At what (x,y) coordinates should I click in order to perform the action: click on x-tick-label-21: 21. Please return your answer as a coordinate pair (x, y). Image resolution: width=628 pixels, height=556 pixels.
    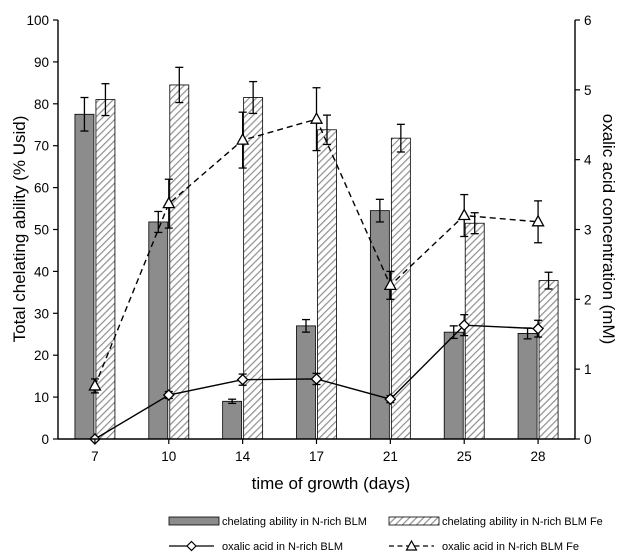
    Looking at the image, I should click on (390, 456).